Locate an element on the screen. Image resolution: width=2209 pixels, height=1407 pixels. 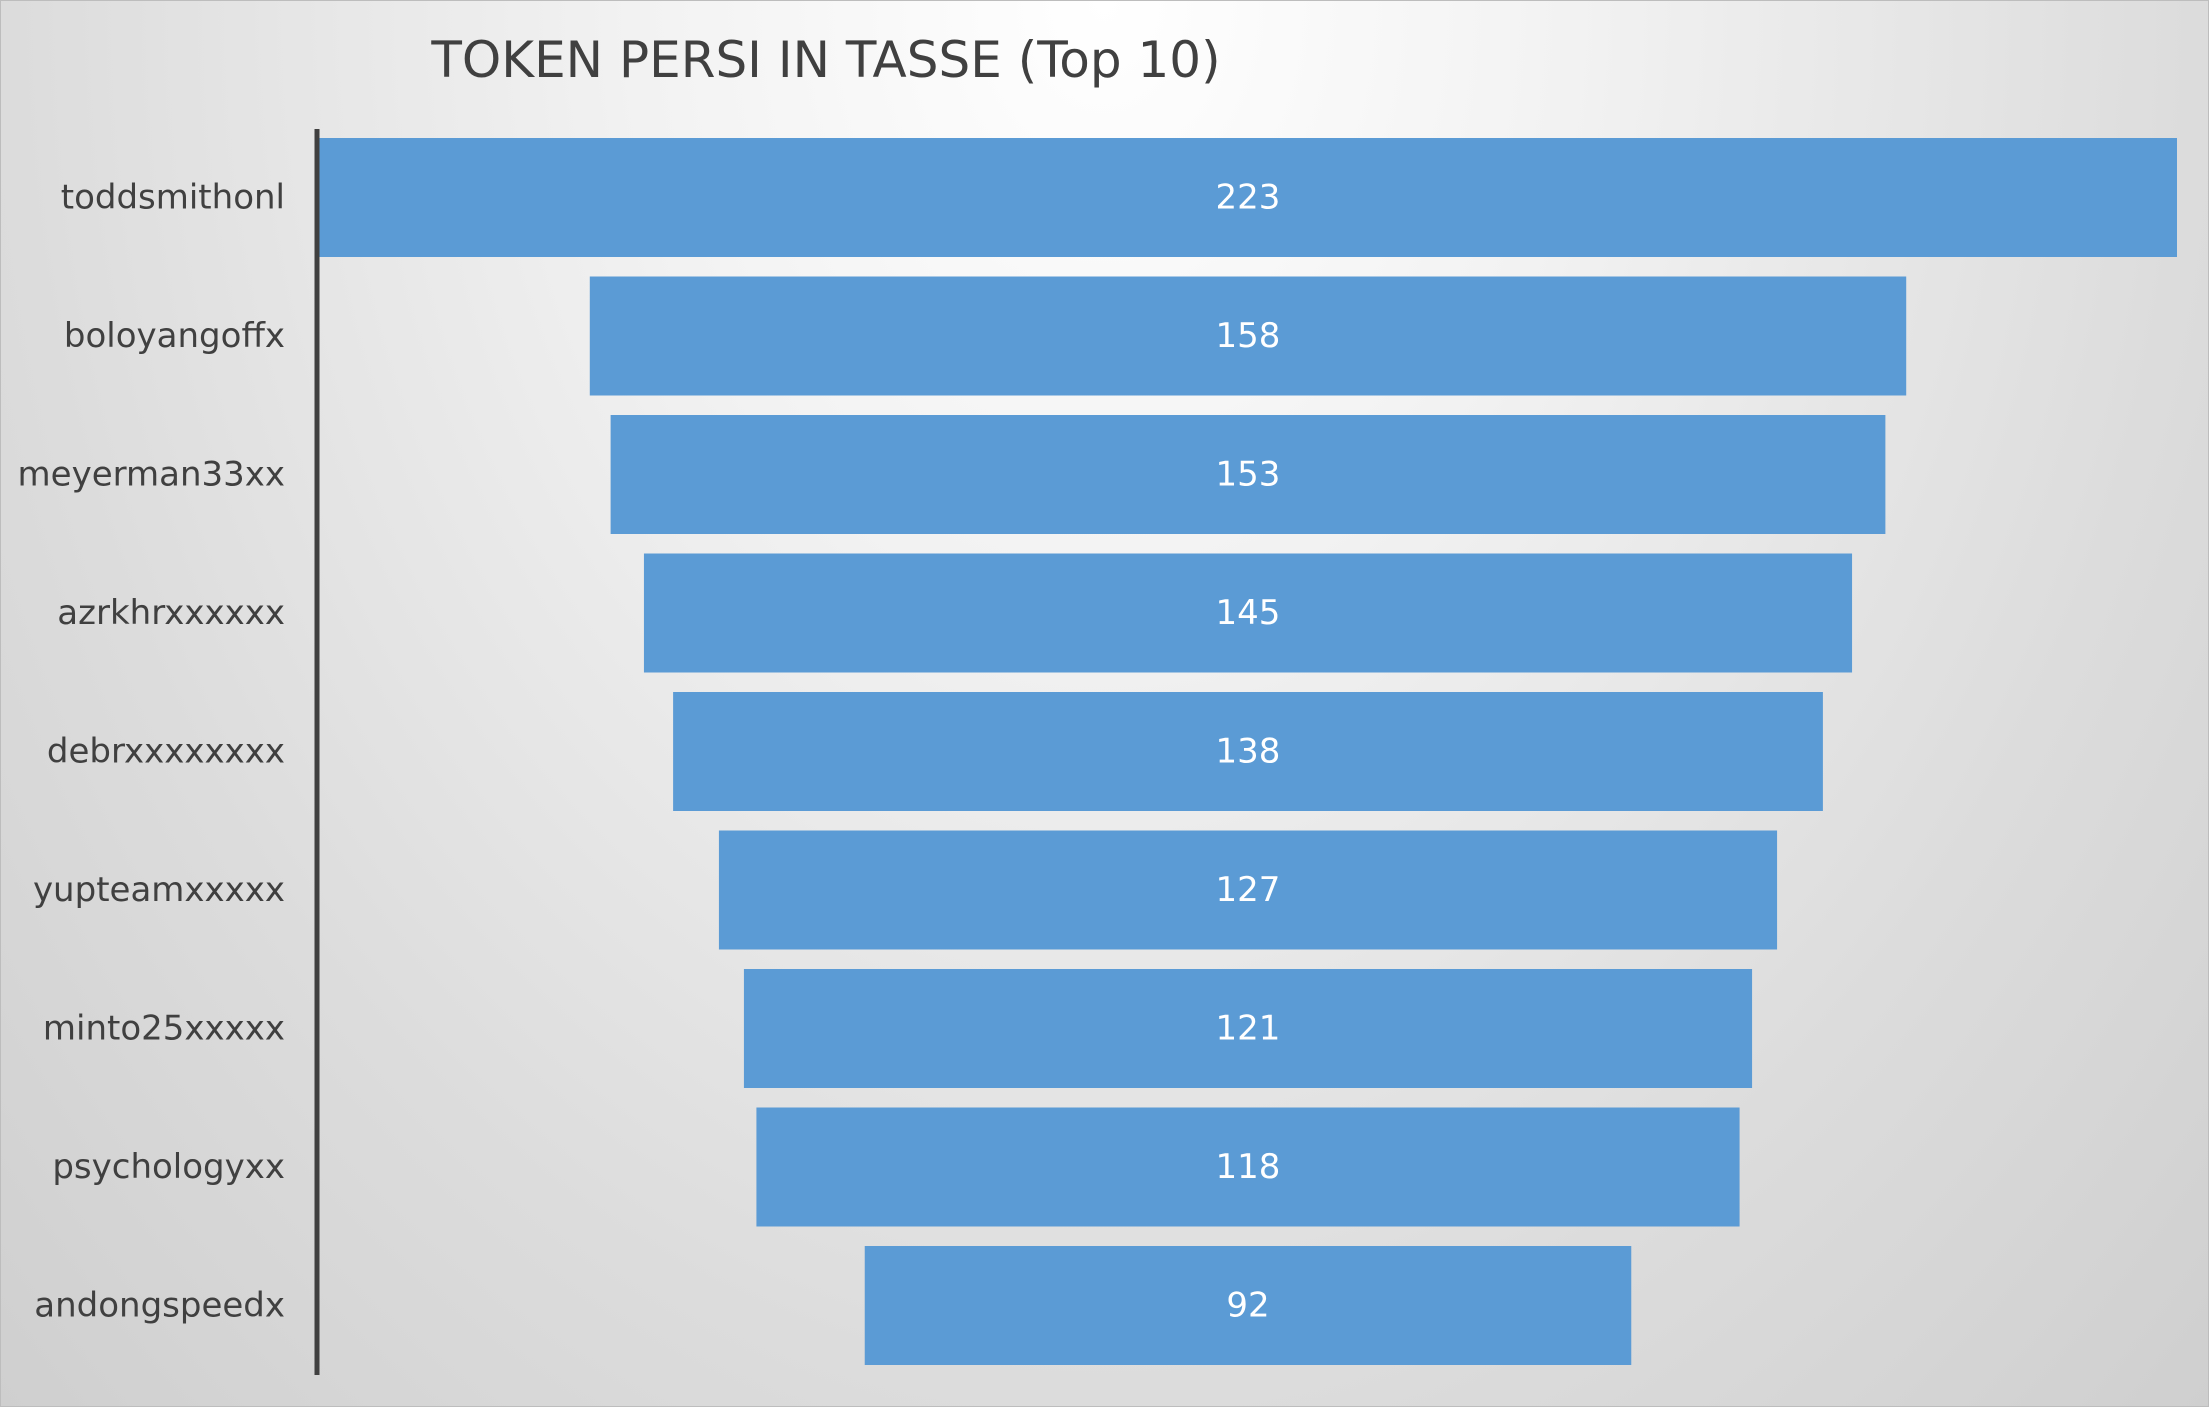
category-label: toddsmithonl is located at coordinates (173, 198).